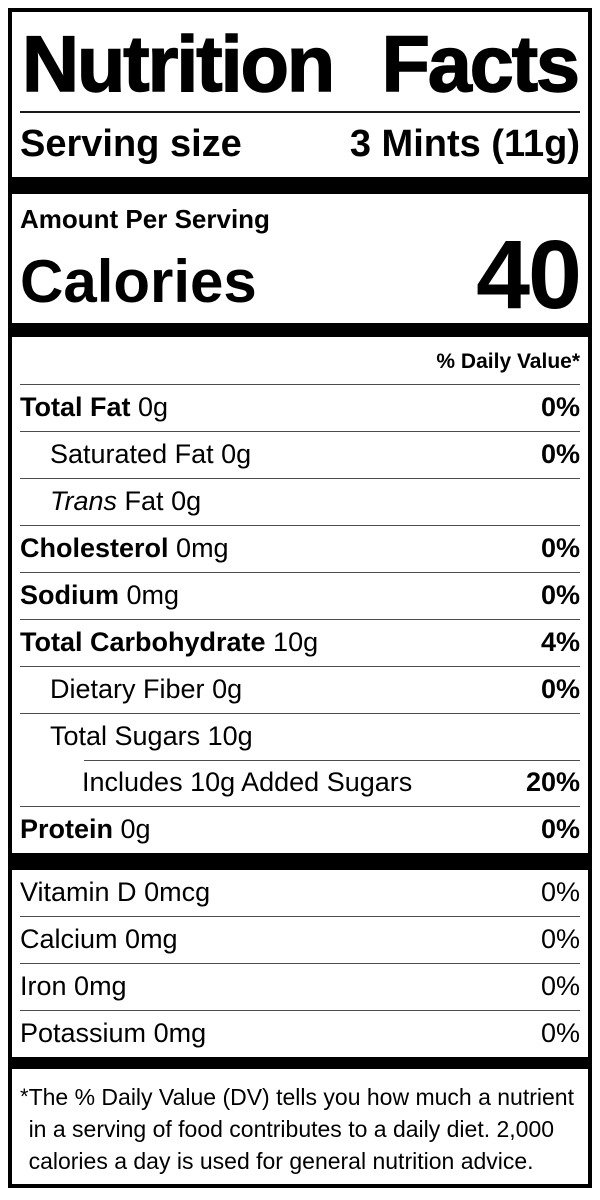  I want to click on vitamin-row-calcium: Calcium 0mg 0%, so click(300, 939).